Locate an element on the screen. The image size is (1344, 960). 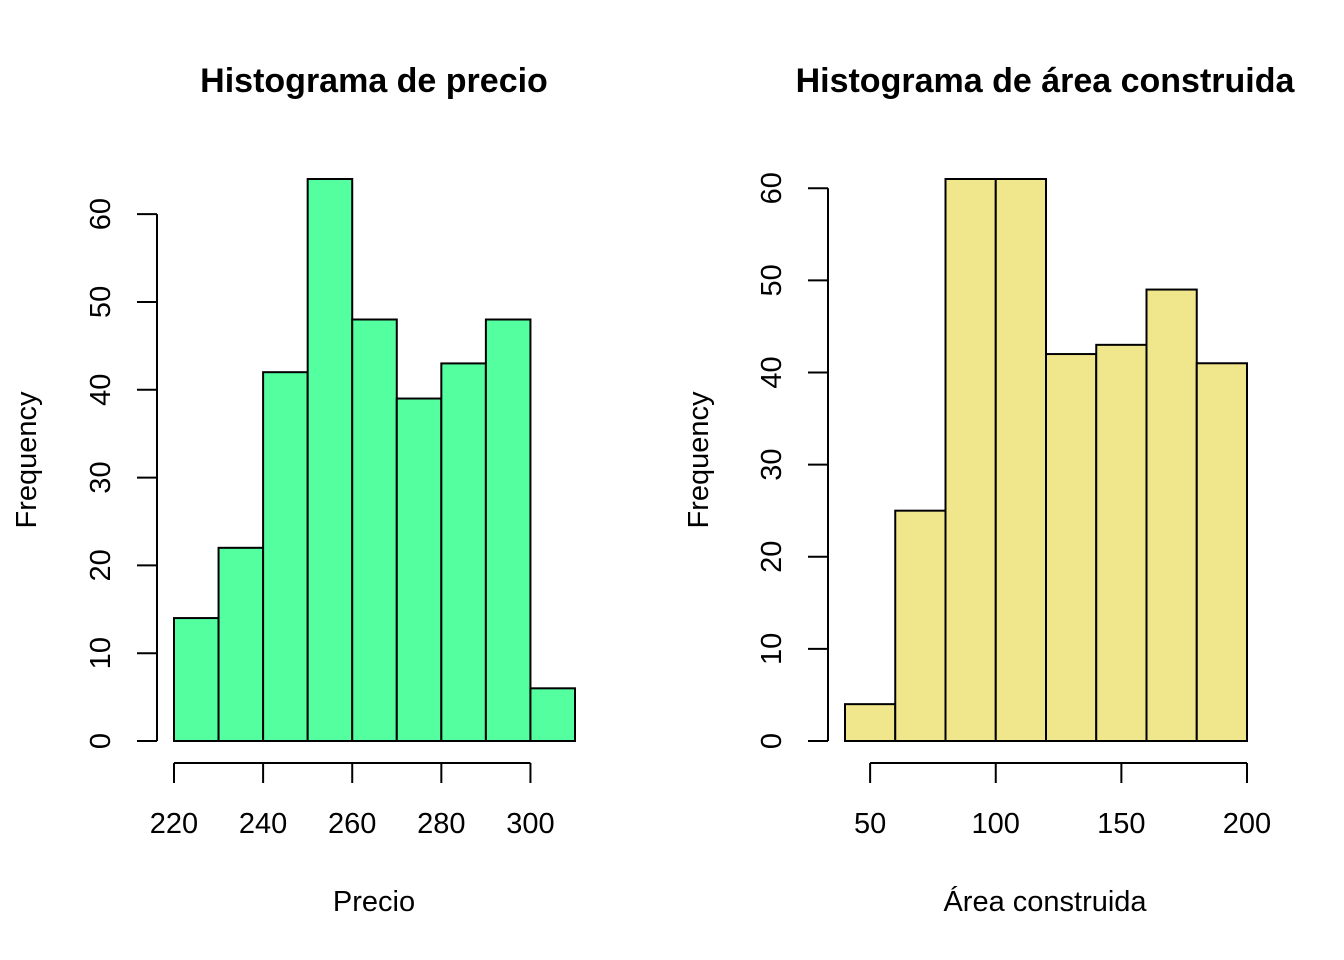
x-tick-label: 50 is located at coordinates (870, 824).